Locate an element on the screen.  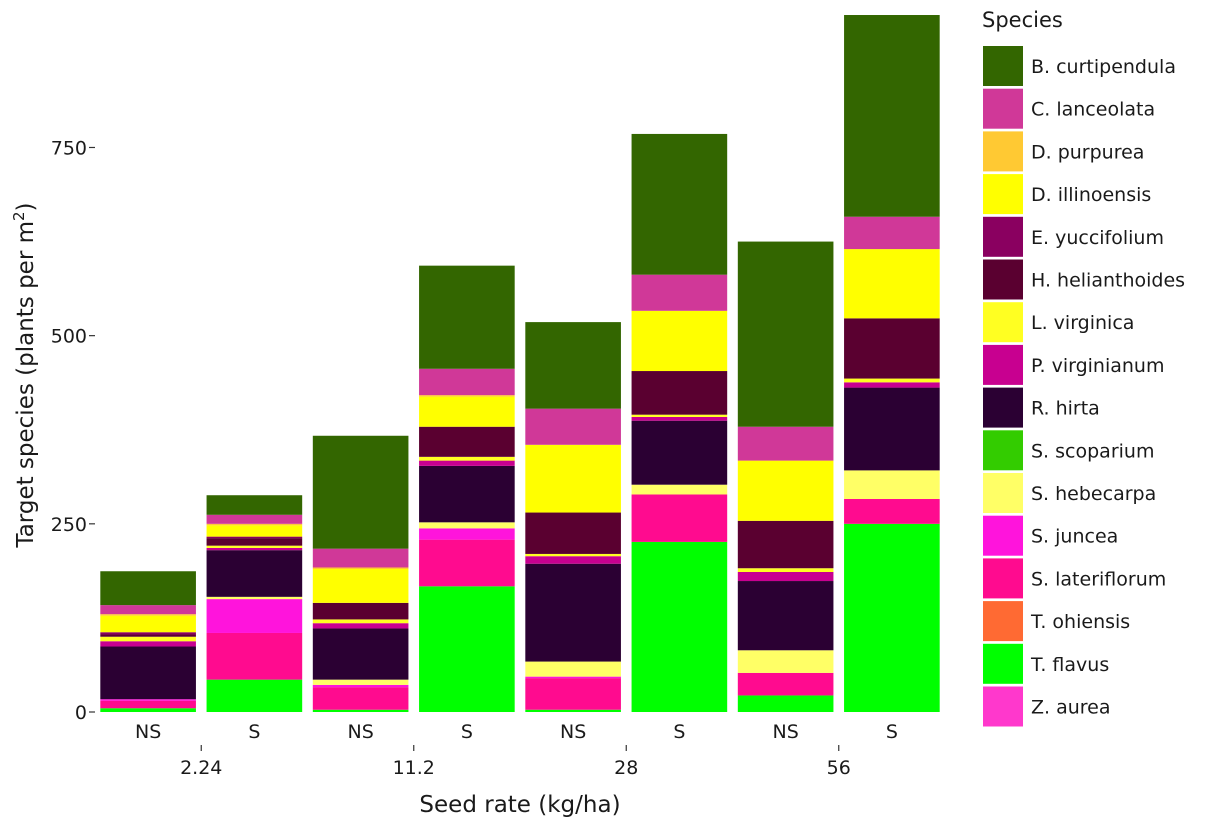
legend-label: C. lanceolata is located at coordinates (1093, 110).